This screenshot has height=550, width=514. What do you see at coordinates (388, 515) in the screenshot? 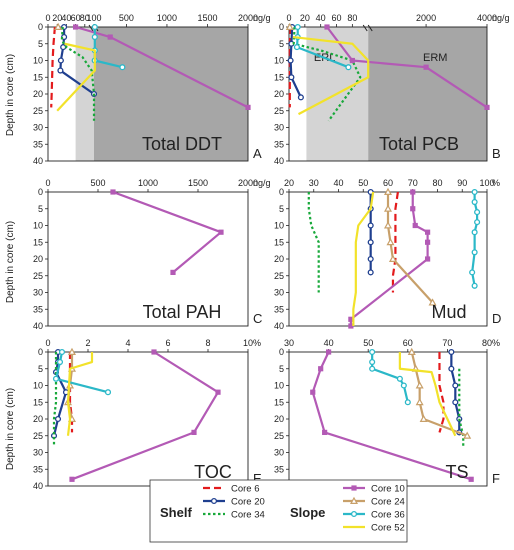
I see `legend-entry-core-36-label: Core 36` at bounding box center [388, 515].